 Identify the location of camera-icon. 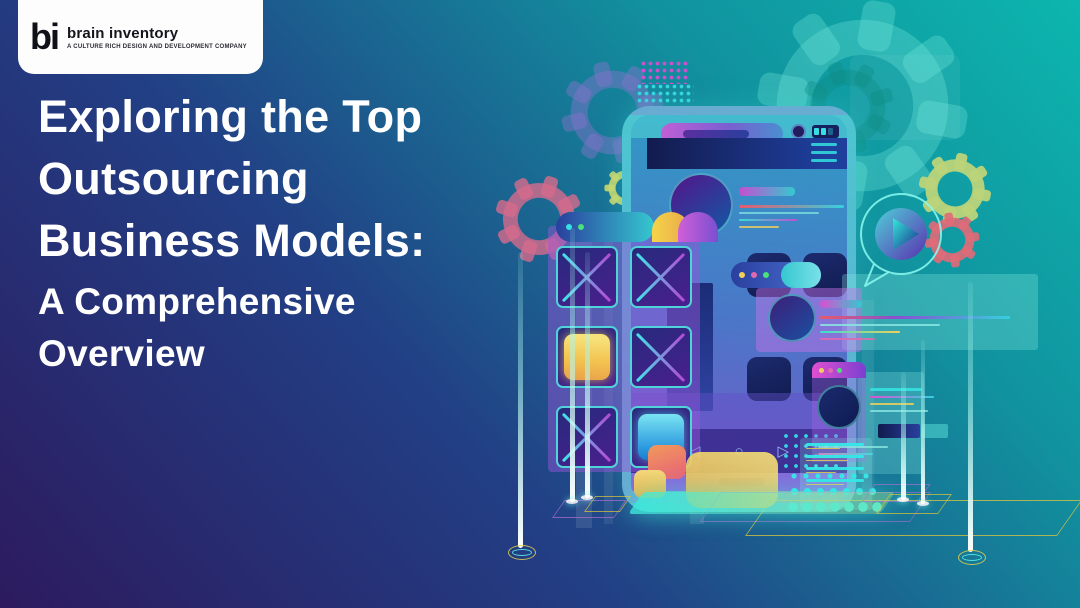
(798, 131).